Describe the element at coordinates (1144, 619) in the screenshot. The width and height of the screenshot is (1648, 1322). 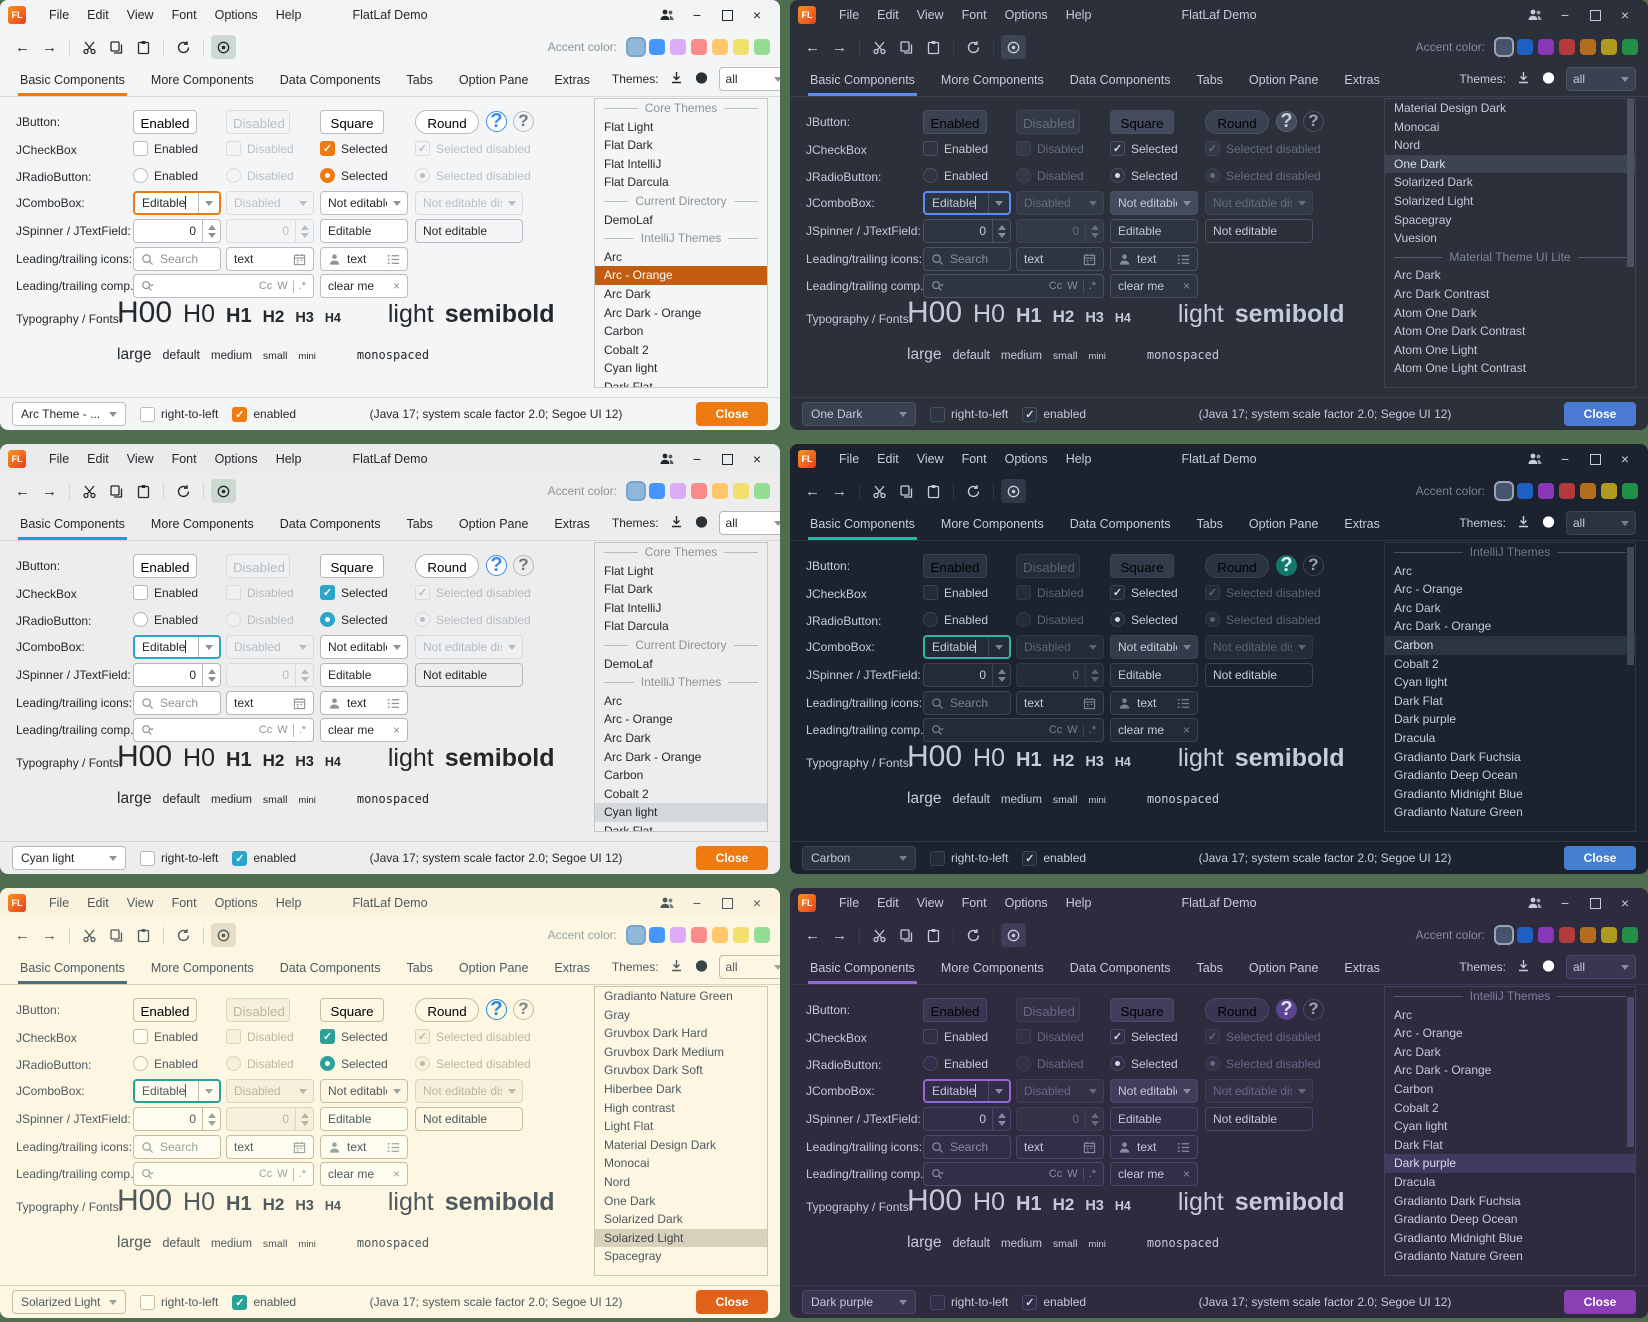
I see `radio-selected: Selected` at that location.